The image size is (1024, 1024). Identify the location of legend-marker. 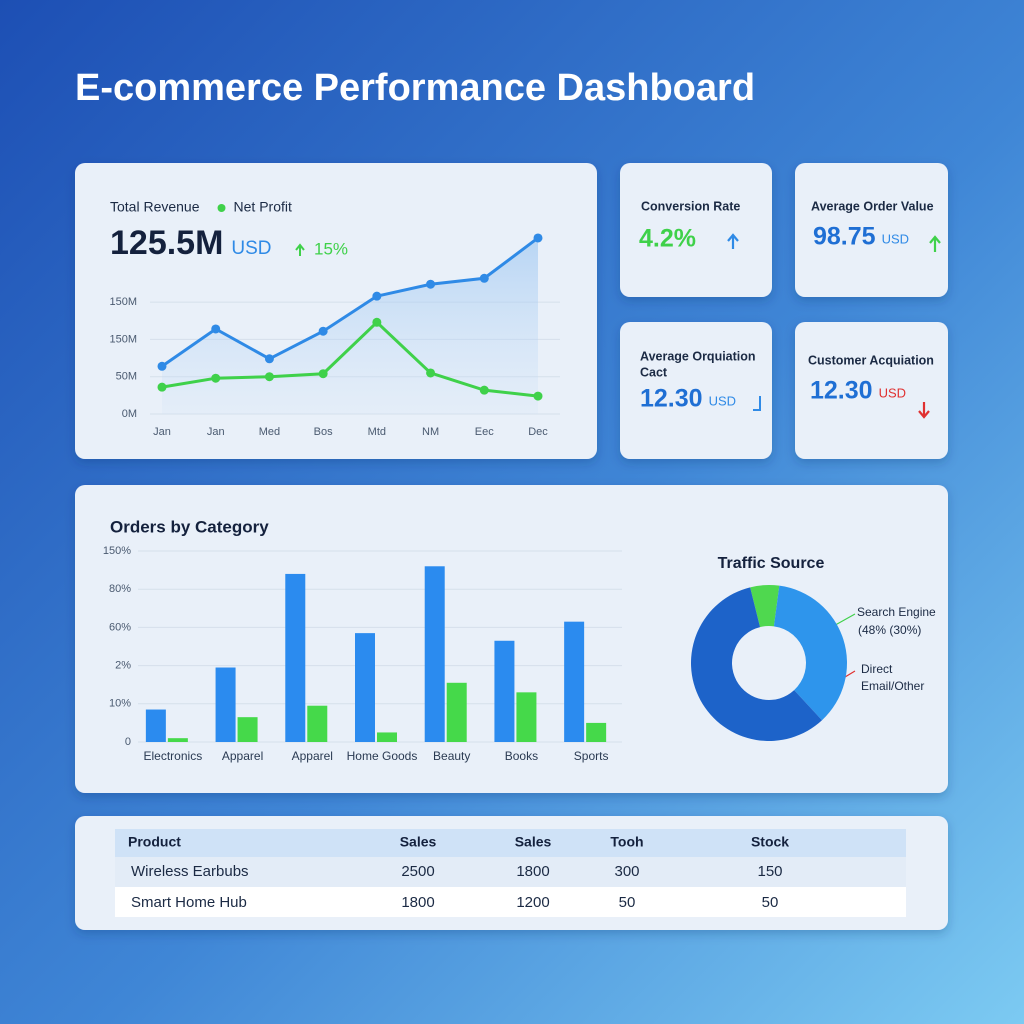
(221, 208).